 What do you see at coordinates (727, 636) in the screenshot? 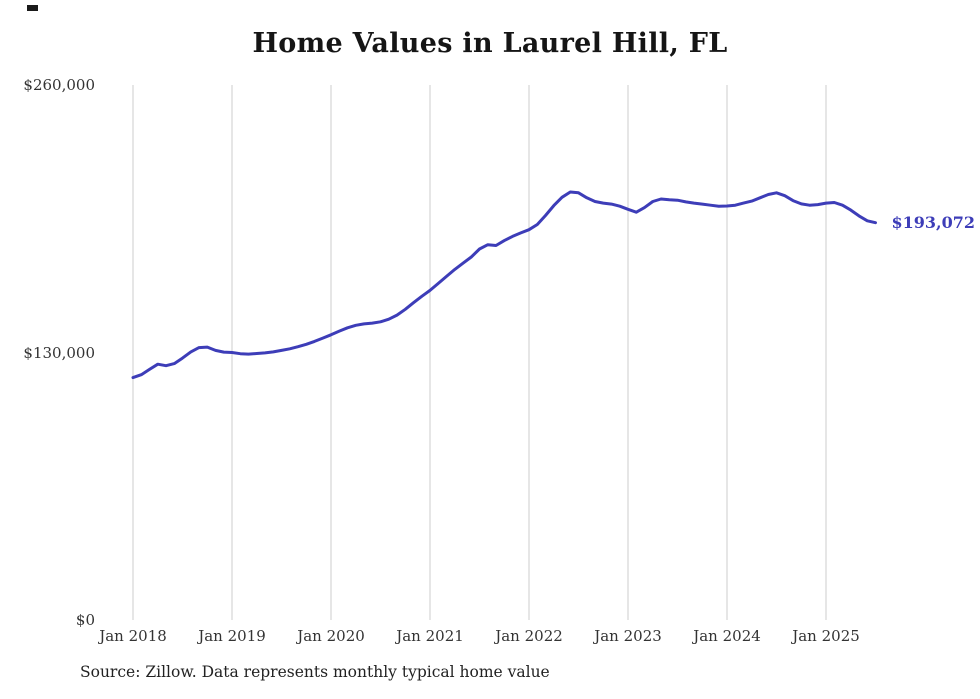
I see `x-axis-tick-label: Jan 2024` at bounding box center [727, 636].